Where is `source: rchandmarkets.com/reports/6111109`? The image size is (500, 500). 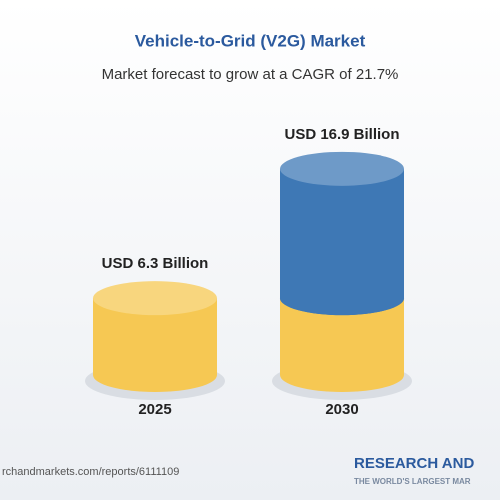
source: rchandmarkets.com/reports/6111109 is located at coordinates (90, 472).